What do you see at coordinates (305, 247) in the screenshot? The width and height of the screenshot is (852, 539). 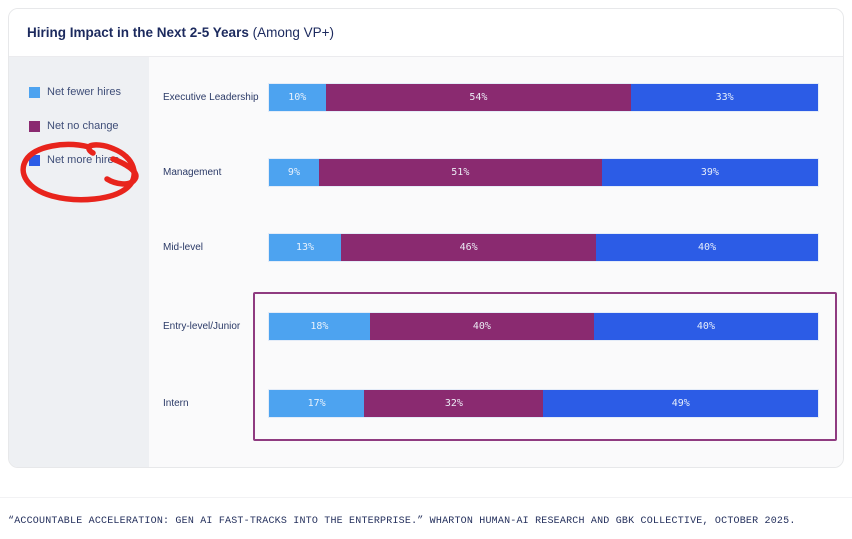 I see `bar-segment: 13%` at bounding box center [305, 247].